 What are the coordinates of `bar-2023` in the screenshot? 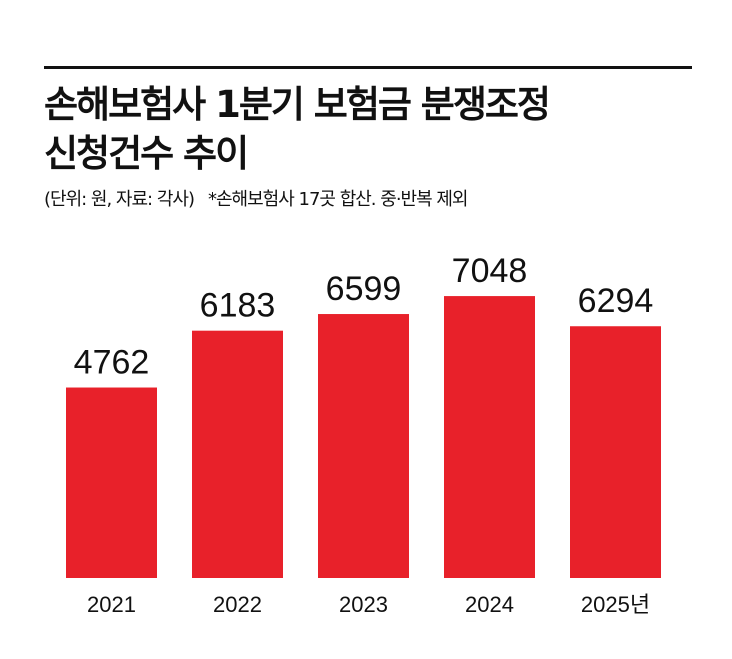 It's located at (363, 446).